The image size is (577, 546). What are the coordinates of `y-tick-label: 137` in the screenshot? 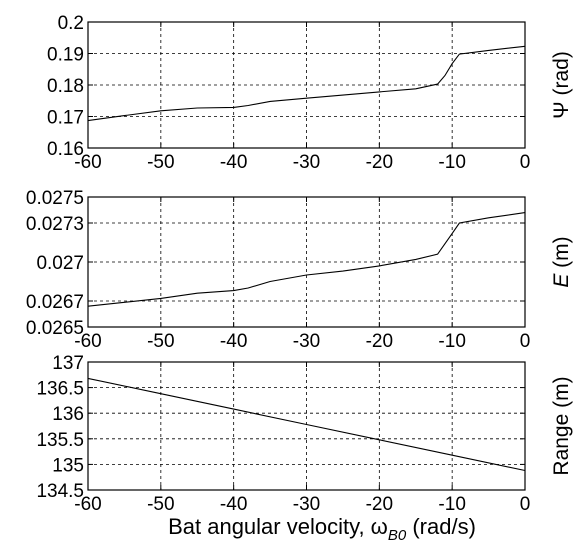 It's located at (68, 363).